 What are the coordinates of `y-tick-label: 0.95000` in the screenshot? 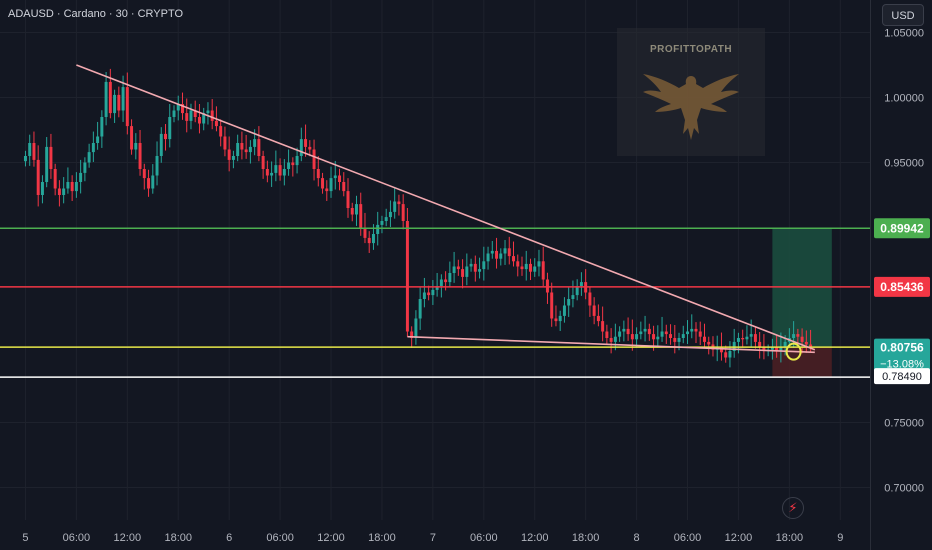 It's located at (904, 164).